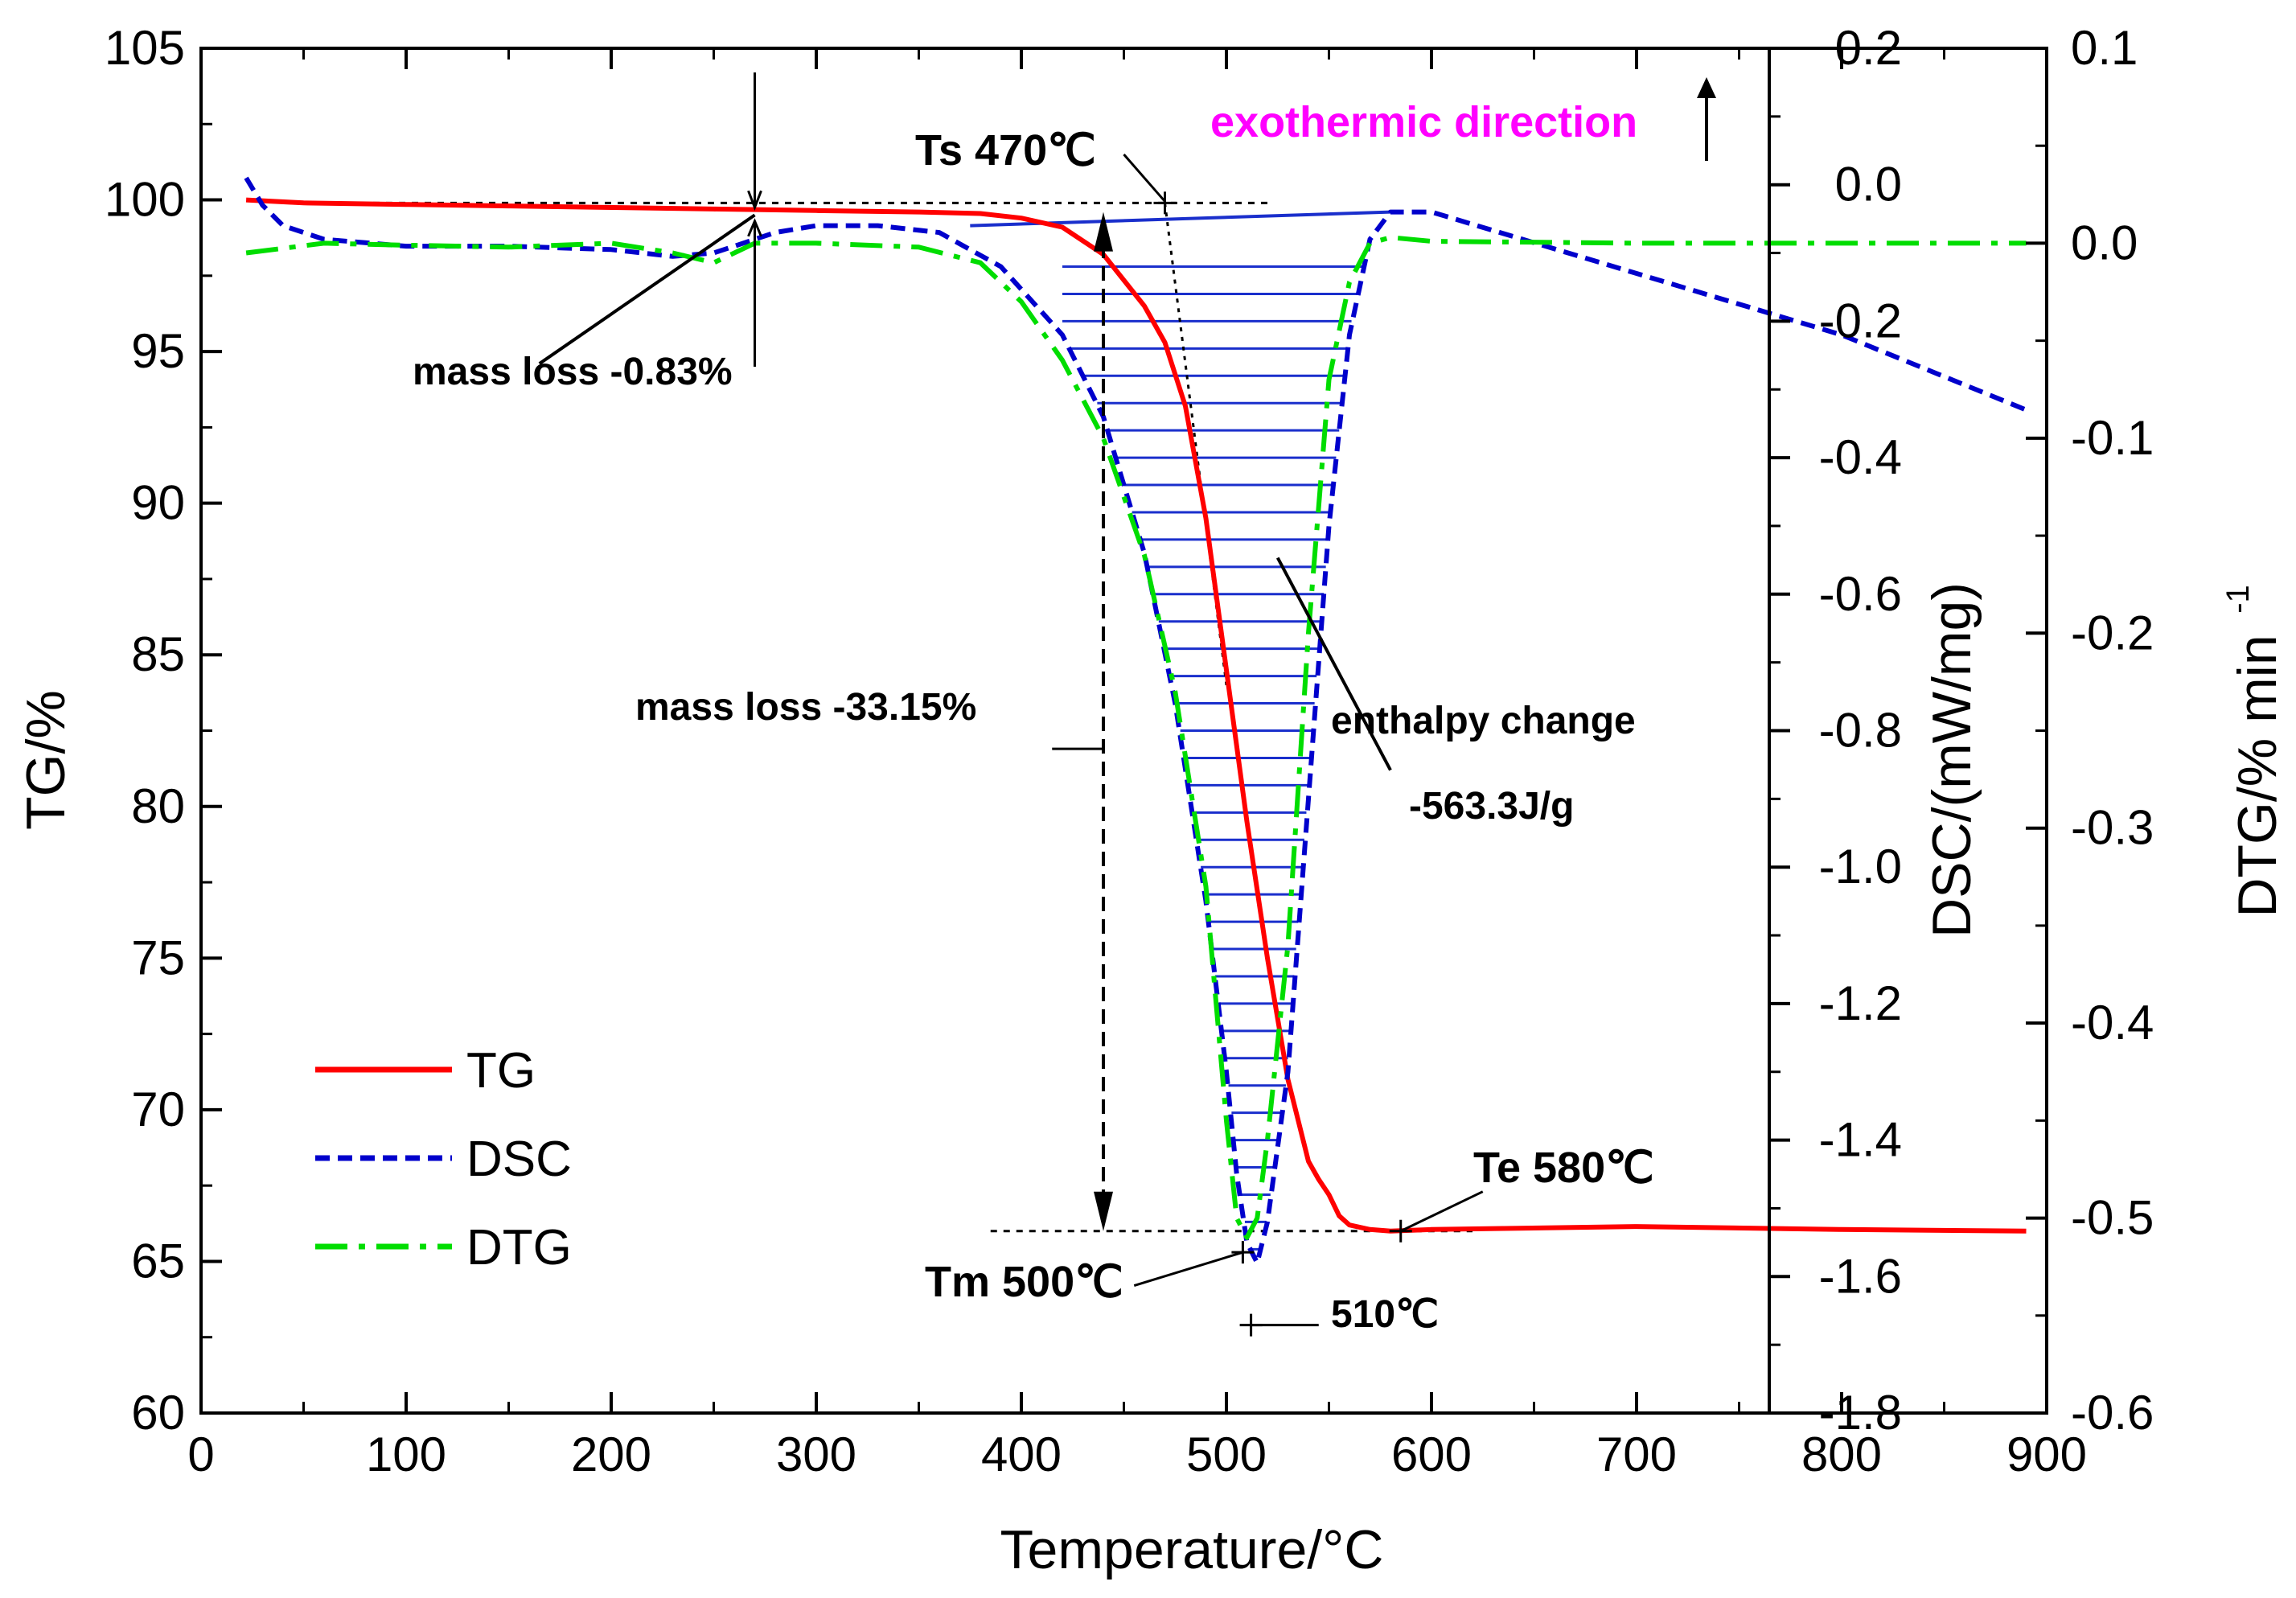 The width and height of the screenshot is (2296, 1598). Describe the element at coordinates (1103, 1211) in the screenshot. I see `mass-loss-2-arrowhead-bottom` at that location.